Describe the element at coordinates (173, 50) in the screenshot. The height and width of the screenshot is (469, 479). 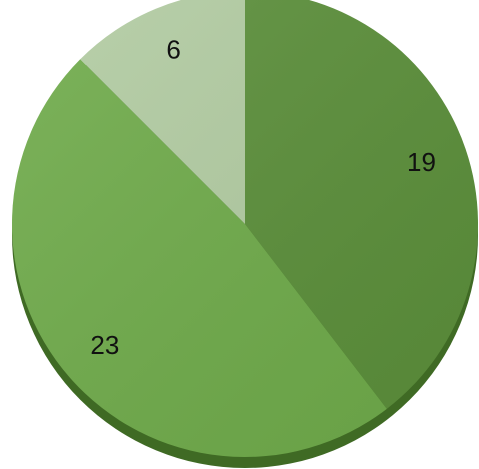
I see `data-label-6: 6` at that location.